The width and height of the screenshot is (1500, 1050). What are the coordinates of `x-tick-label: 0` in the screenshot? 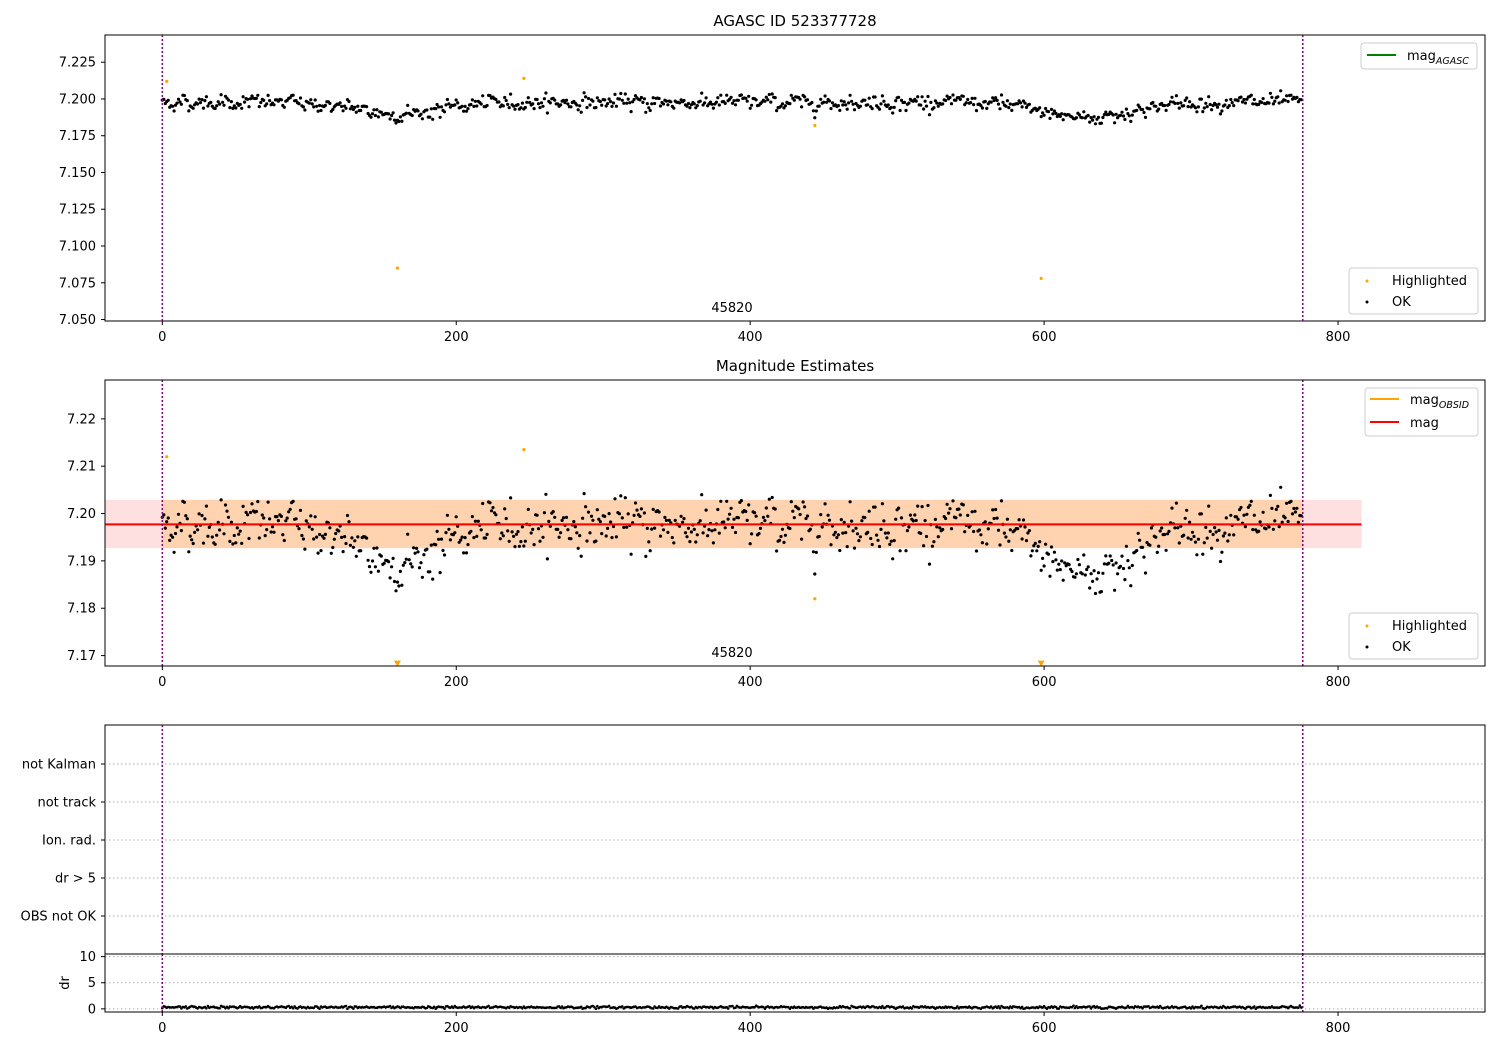 It's located at (162, 337).